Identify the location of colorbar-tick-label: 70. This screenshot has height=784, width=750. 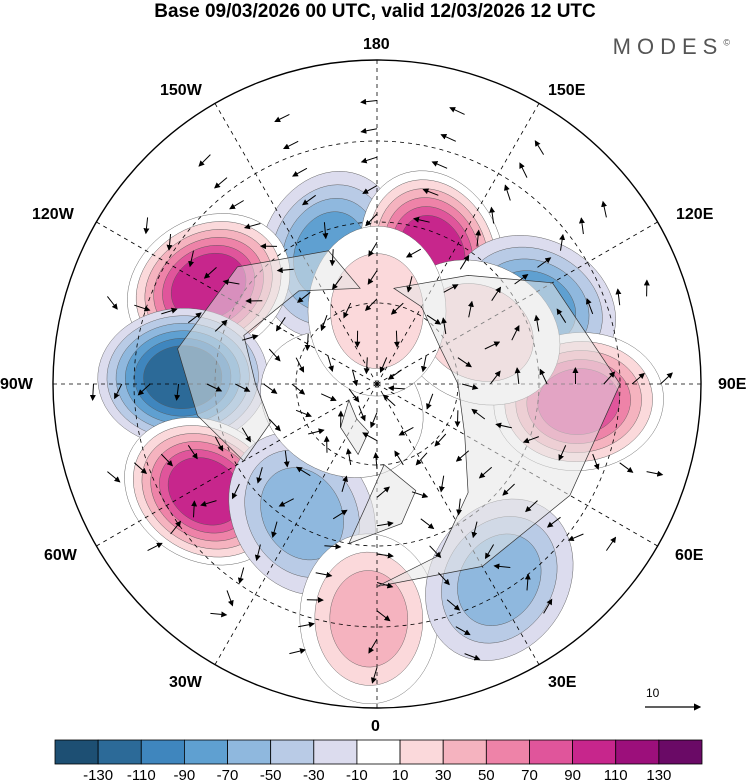
(529, 775).